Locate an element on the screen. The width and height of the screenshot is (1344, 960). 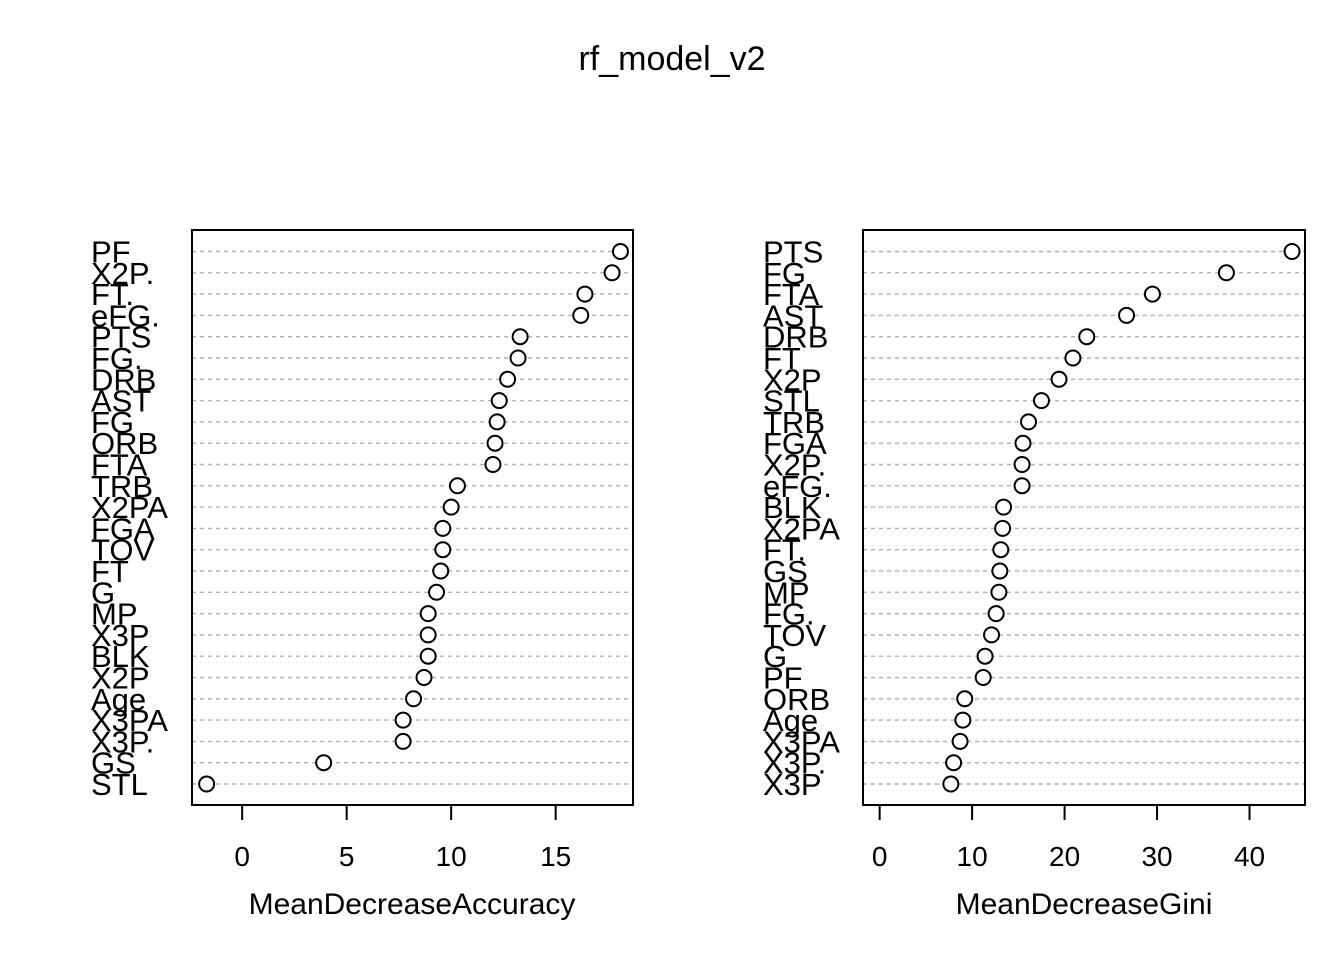
x-tick-label: 0 is located at coordinates (242, 856).